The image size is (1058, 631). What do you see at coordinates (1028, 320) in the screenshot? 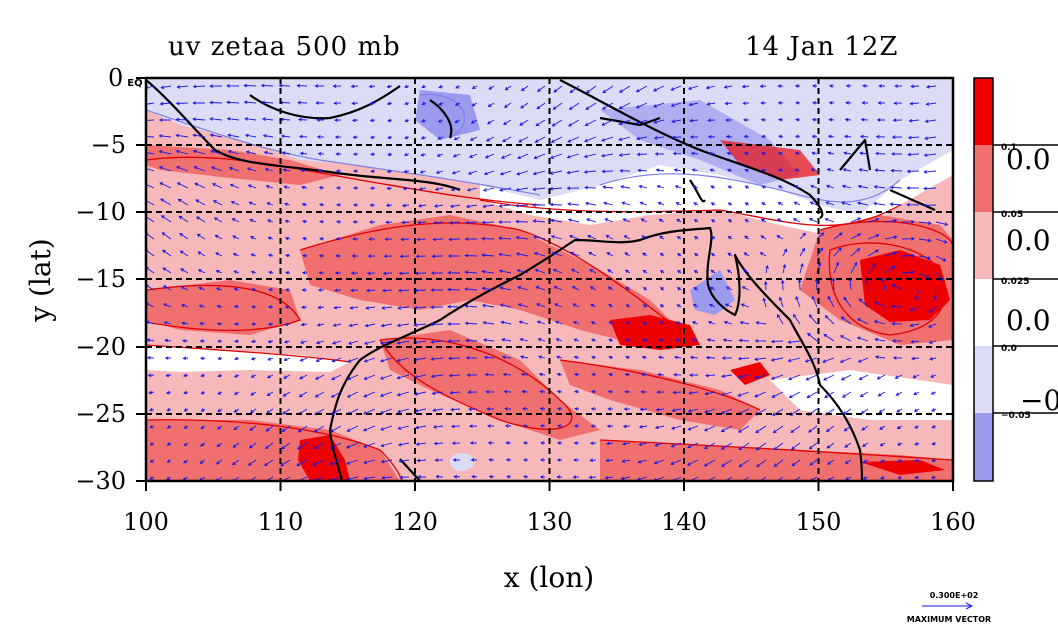
I see `legend-label-large: 0.0` at bounding box center [1028, 320].